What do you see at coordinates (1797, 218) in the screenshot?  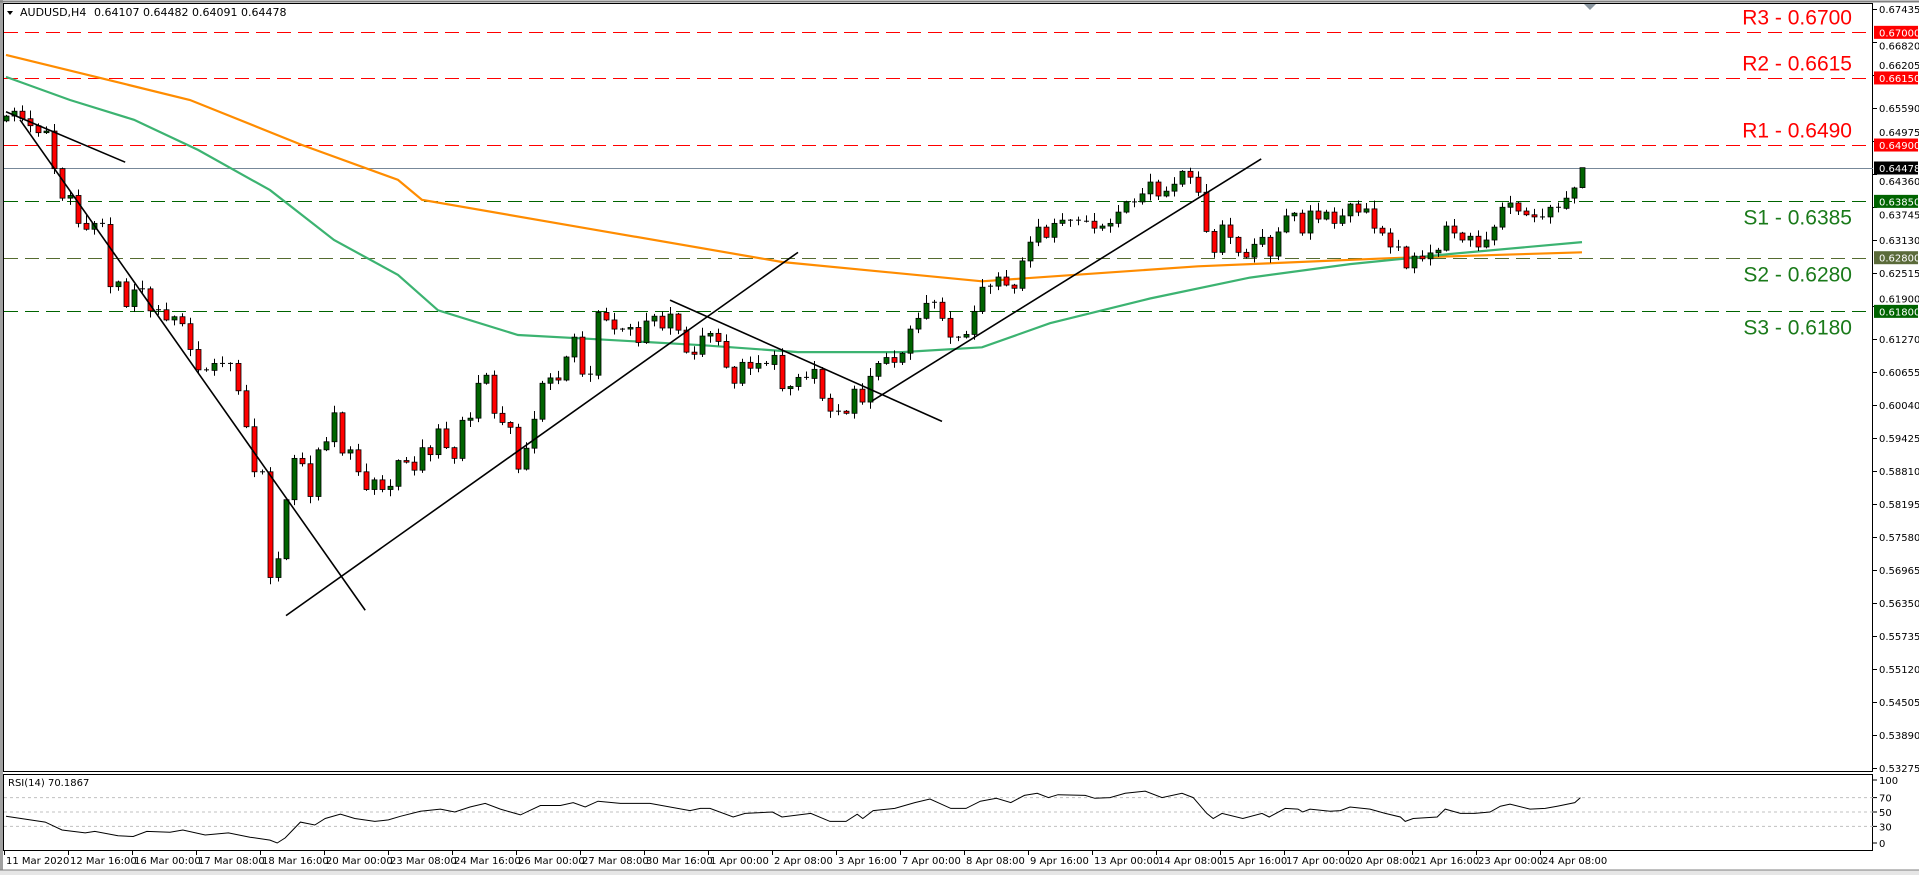 I see `level-label-s1: S1 - 0.6385` at bounding box center [1797, 218].